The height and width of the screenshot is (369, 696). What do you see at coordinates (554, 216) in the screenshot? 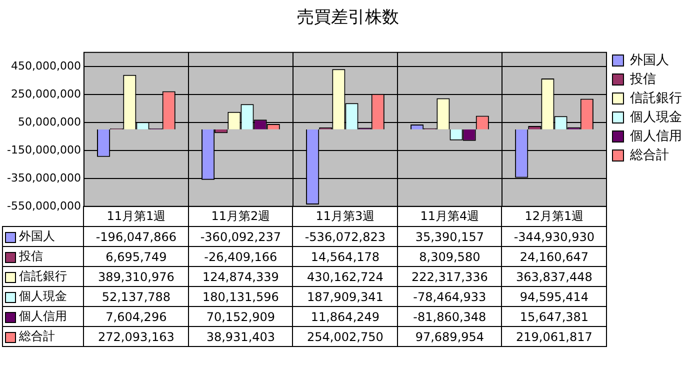
I see `x-tick-label: 12月第1週` at bounding box center [554, 216].